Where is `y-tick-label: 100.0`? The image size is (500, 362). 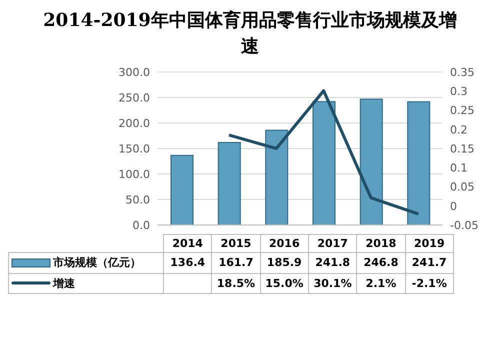 y-tick-label: 100.0 is located at coordinates (134, 174).